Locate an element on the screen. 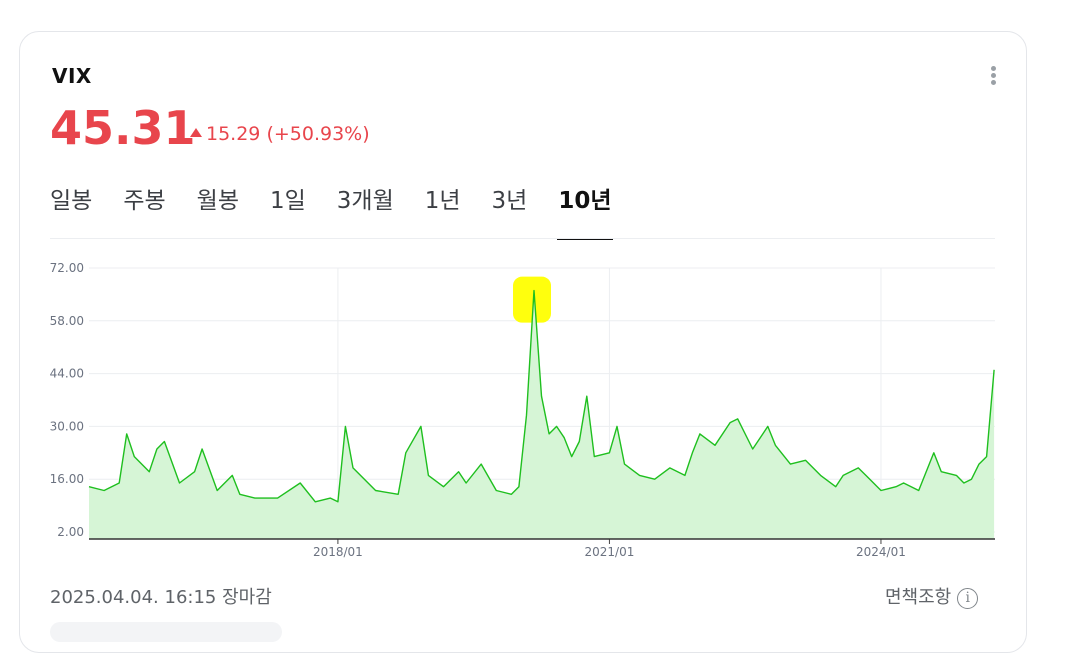  price-change: 15.29 (+50.93%) is located at coordinates (280, 134).